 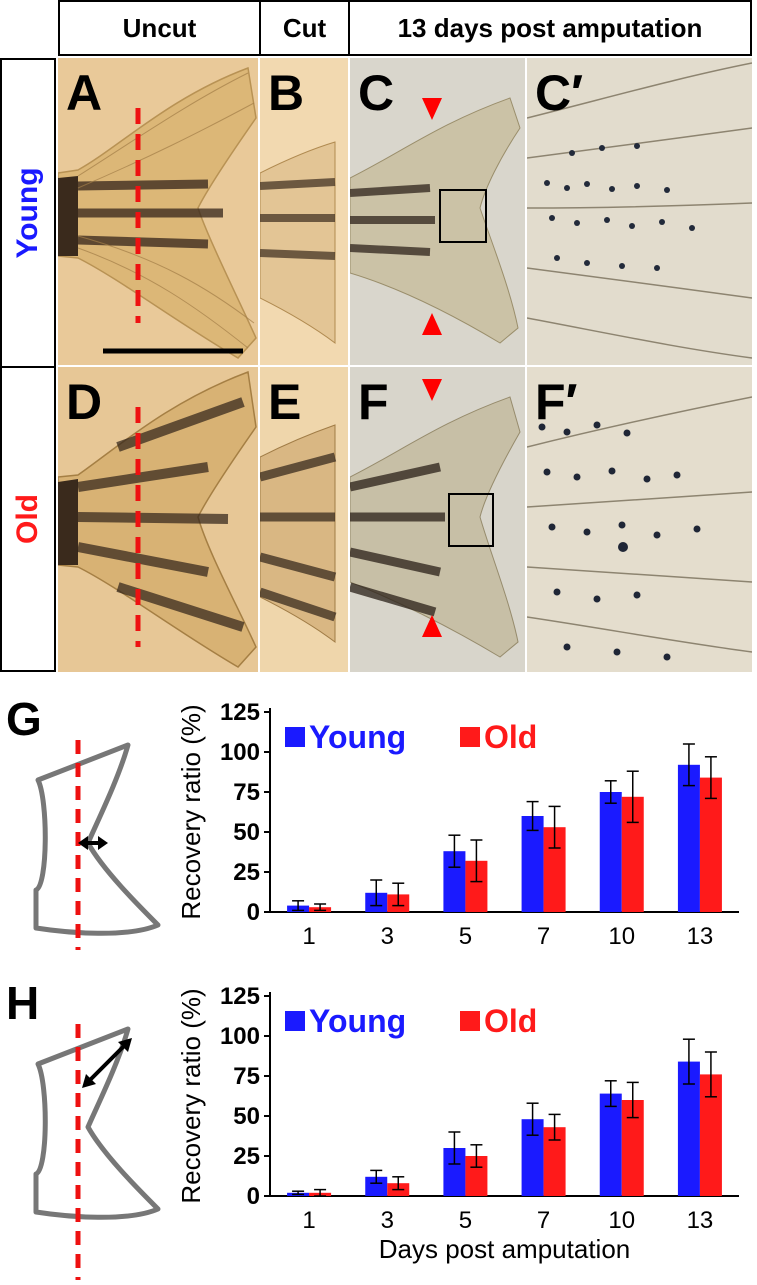 I want to click on schematic-h-length-measure, so click(x=97, y=1152).